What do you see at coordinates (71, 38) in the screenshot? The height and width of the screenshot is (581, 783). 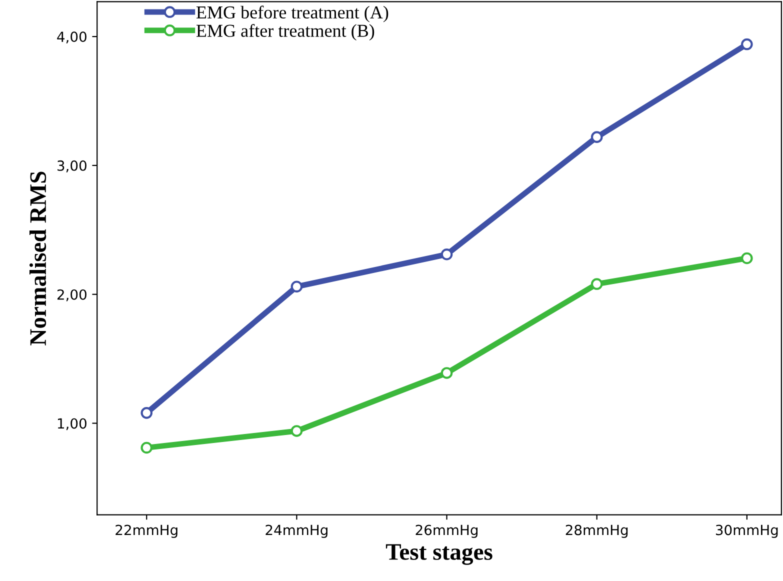 I see `y-tick-label: 4,00` at bounding box center [71, 38].